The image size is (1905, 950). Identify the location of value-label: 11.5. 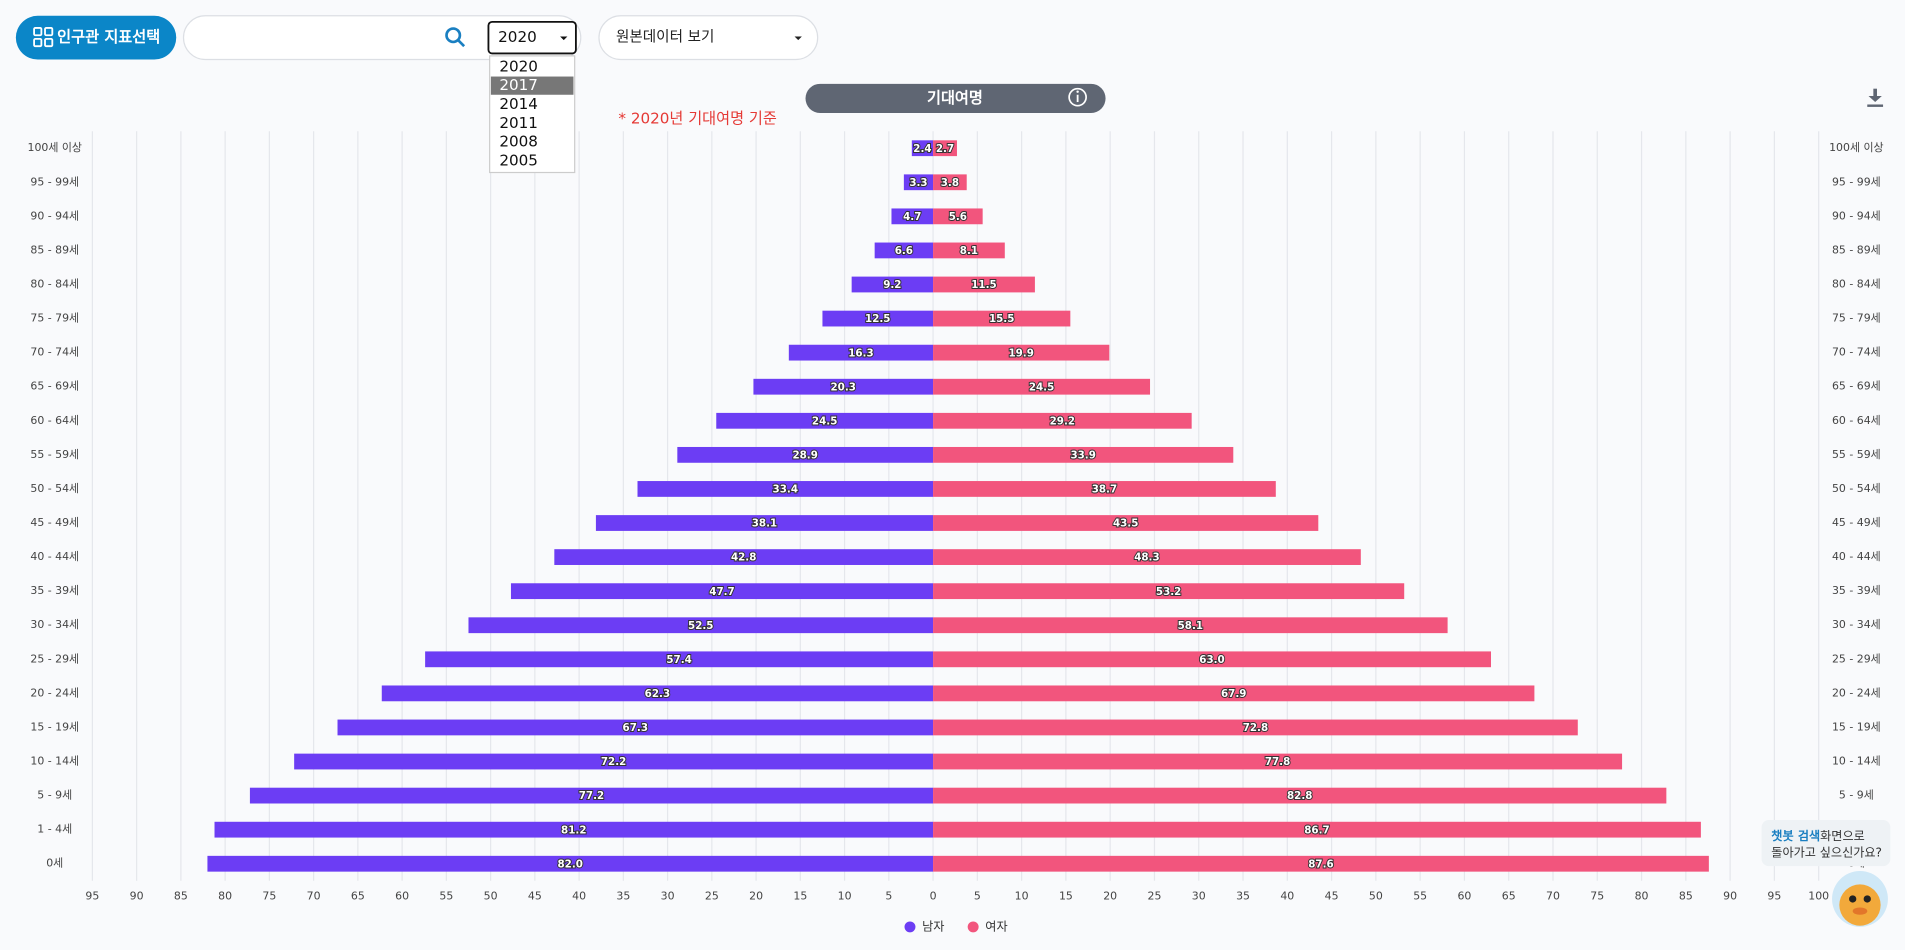
(983, 285).